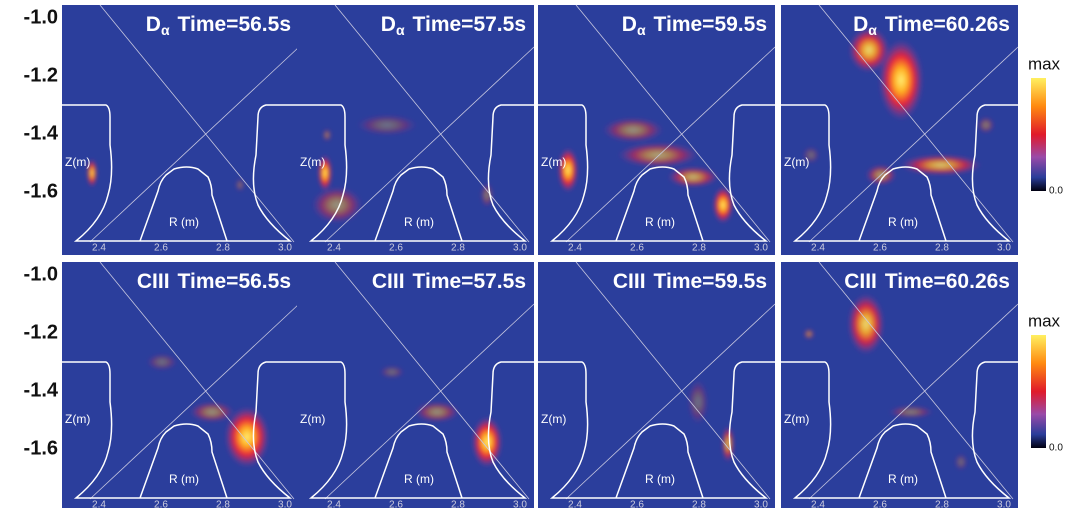 This screenshot has height=513, width=1071. Describe the element at coordinates (947, 24) in the screenshot. I see `time: Time=60.26s` at that location.